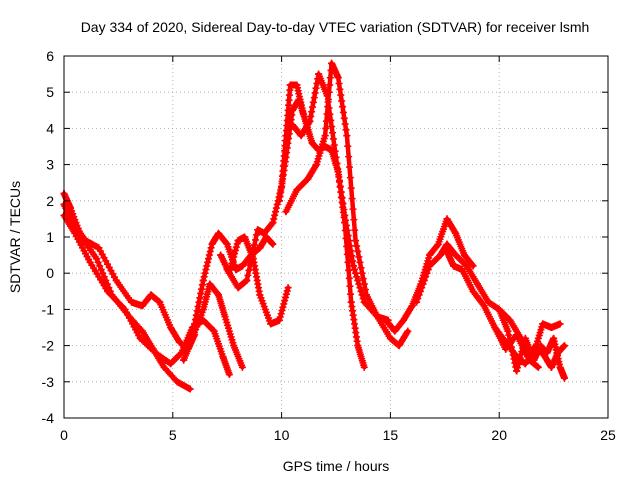 The width and height of the screenshot is (640, 480). I want to click on y-tick-label: 6, so click(50, 56).